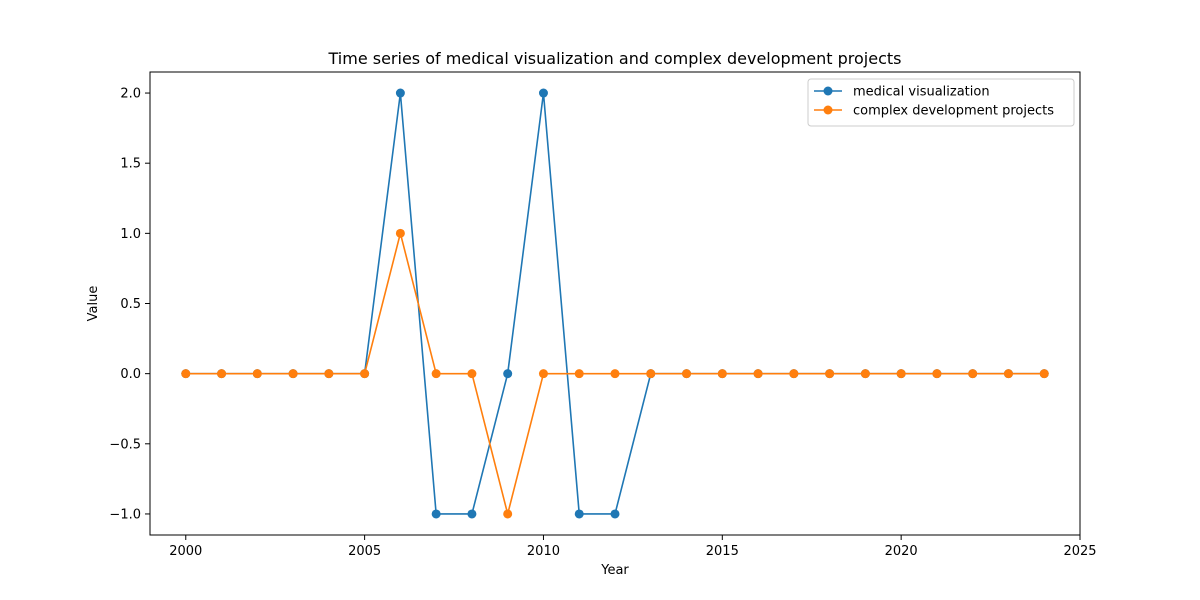 This screenshot has height=600, width=1200. I want to click on legend-label: medical visualization, so click(921, 92).